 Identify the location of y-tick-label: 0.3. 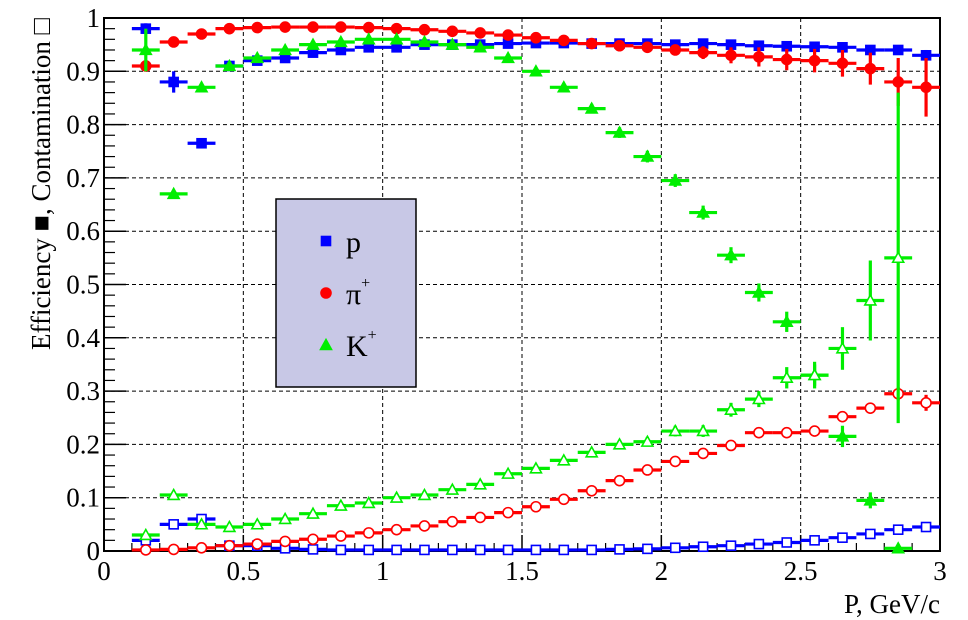
(83, 391).